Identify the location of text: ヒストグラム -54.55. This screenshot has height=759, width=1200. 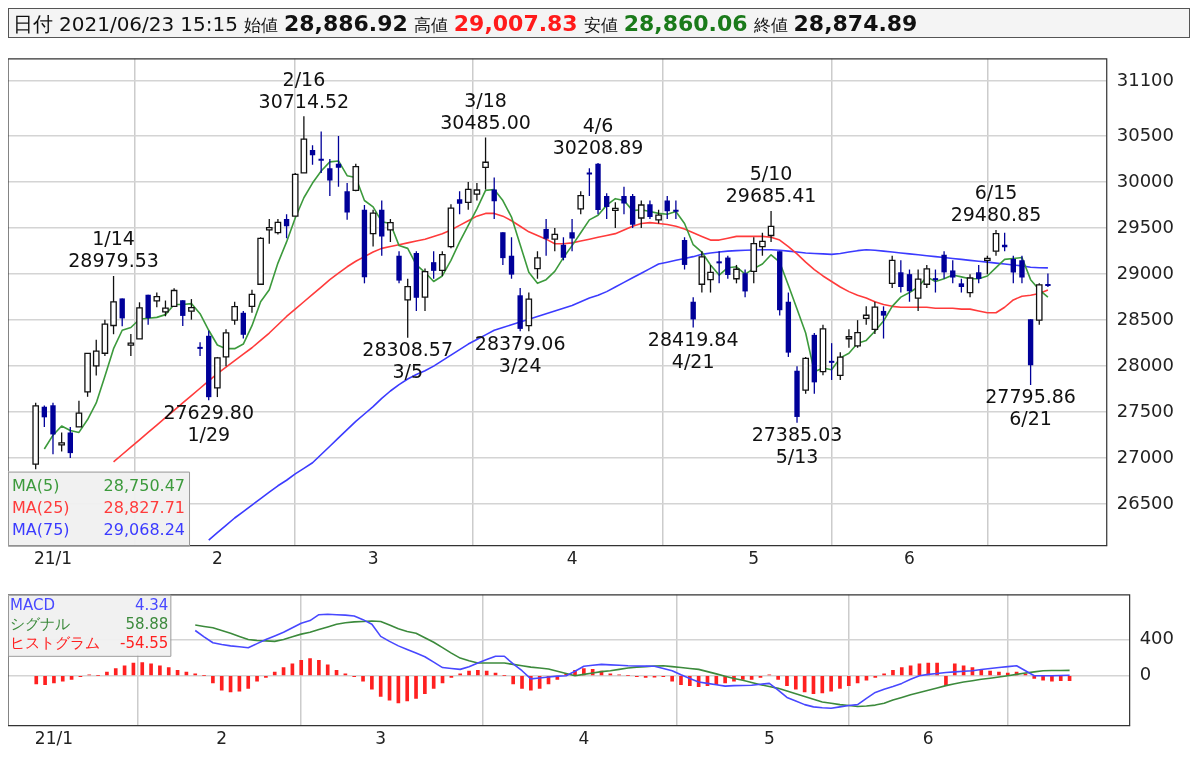
(89, 643).